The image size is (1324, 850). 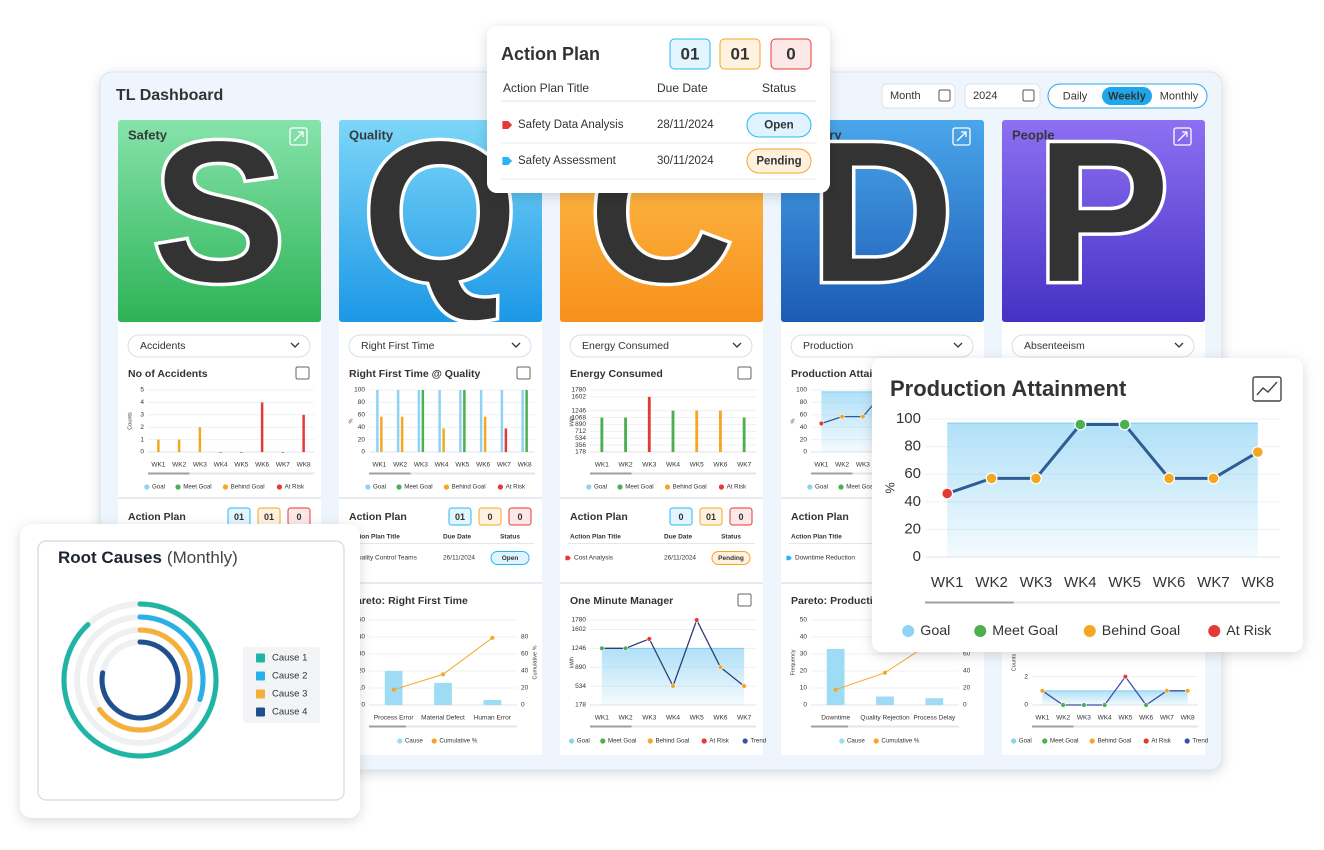 What do you see at coordinates (580, 445) in the screenshot?
I see `y-tick-label: 356` at bounding box center [580, 445].